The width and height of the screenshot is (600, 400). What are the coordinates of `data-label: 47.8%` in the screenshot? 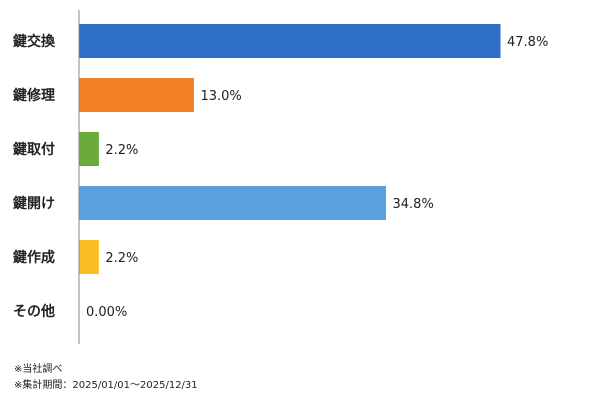 It's located at (527, 42).